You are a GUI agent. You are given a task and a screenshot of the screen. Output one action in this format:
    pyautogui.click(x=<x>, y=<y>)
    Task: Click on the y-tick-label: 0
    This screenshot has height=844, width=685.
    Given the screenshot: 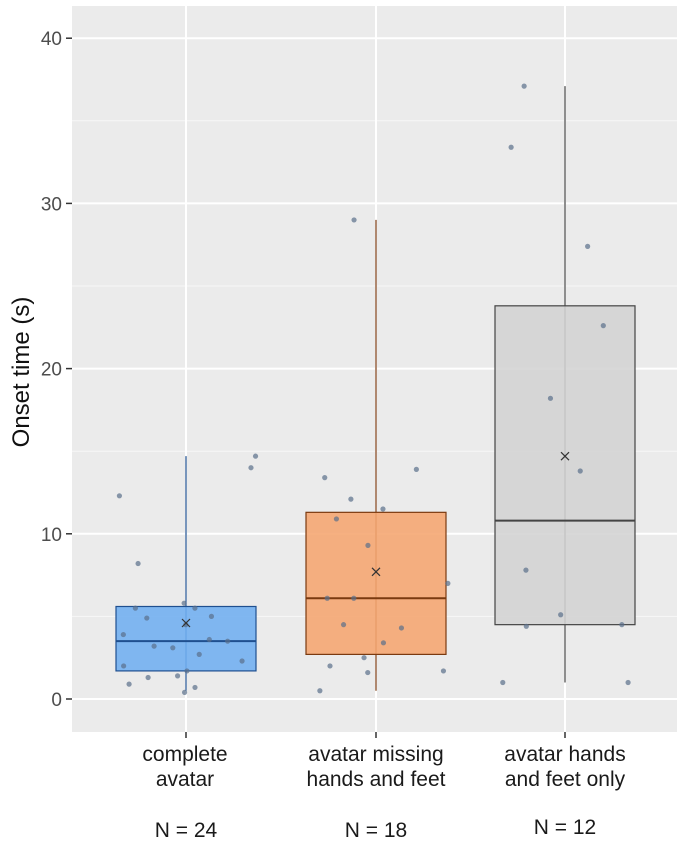 What is the action you would take?
    pyautogui.click(x=56, y=700)
    